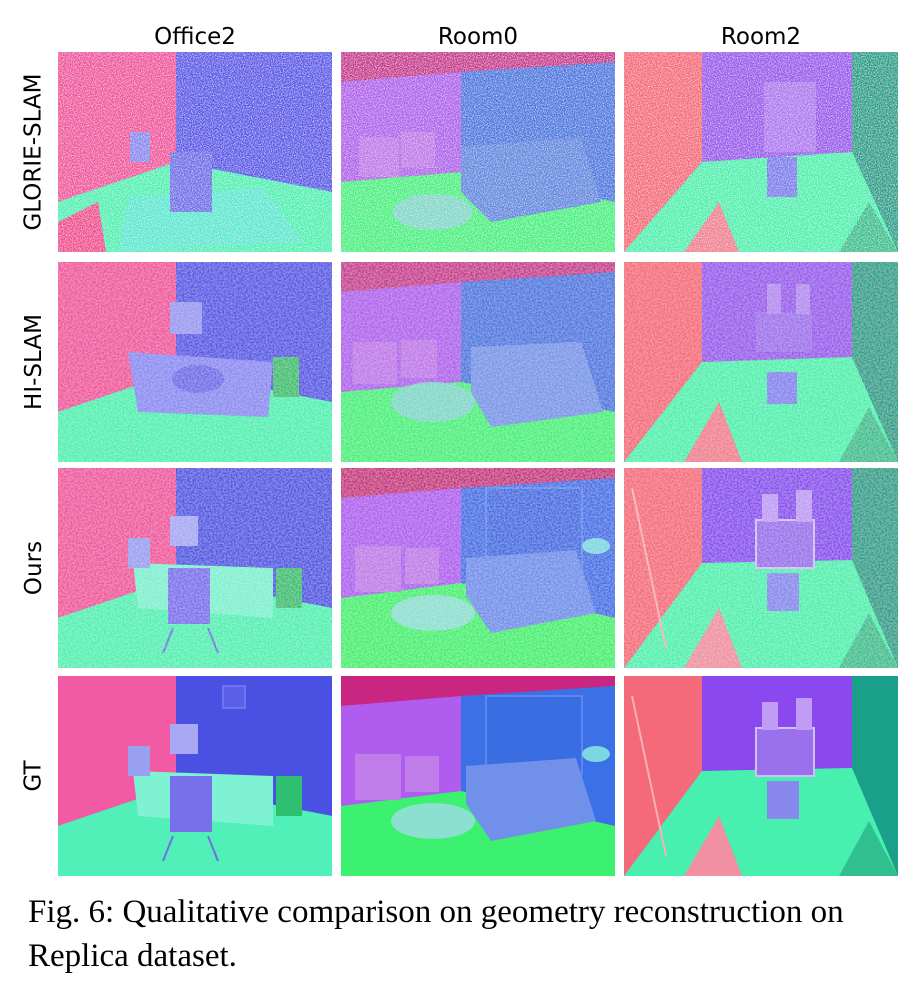  I want to click on row-label-glorie-slam: GLORIE-SLAM, so click(34, 152).